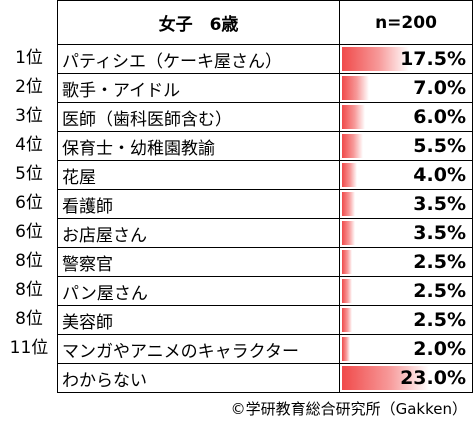 Image resolution: width=475 pixels, height=423 pixels. Describe the element at coordinates (439, 146) in the screenshot. I see `percentage-label: 5.5%` at that location.